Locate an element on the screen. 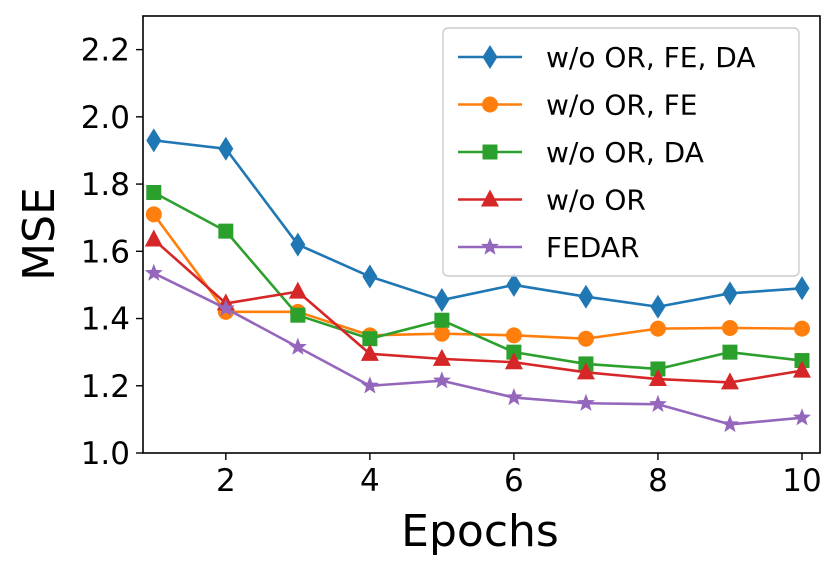 Image resolution: width=830 pixels, height=571 pixels. y-tick-label: 2.0 is located at coordinates (105, 118).